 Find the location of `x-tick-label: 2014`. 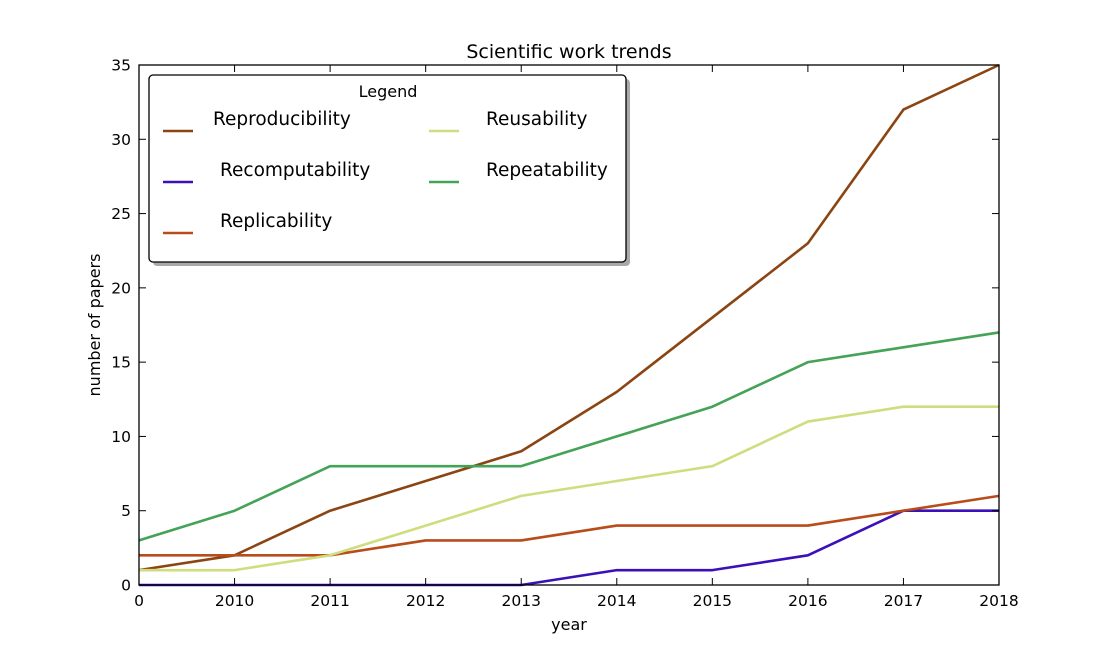

x-tick-label: 2014 is located at coordinates (616, 601).